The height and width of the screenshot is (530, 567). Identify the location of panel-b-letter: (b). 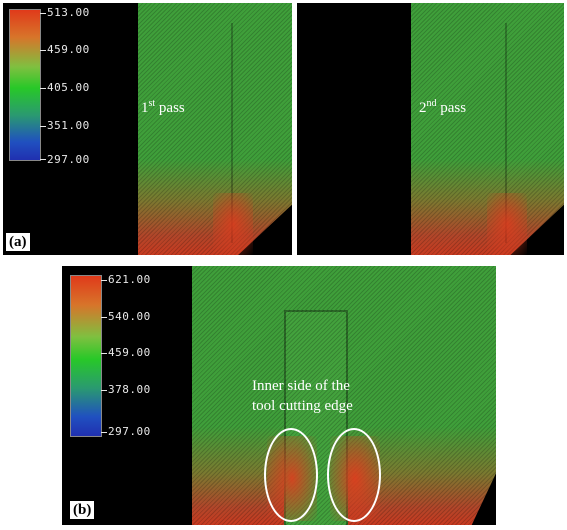
(82, 510).